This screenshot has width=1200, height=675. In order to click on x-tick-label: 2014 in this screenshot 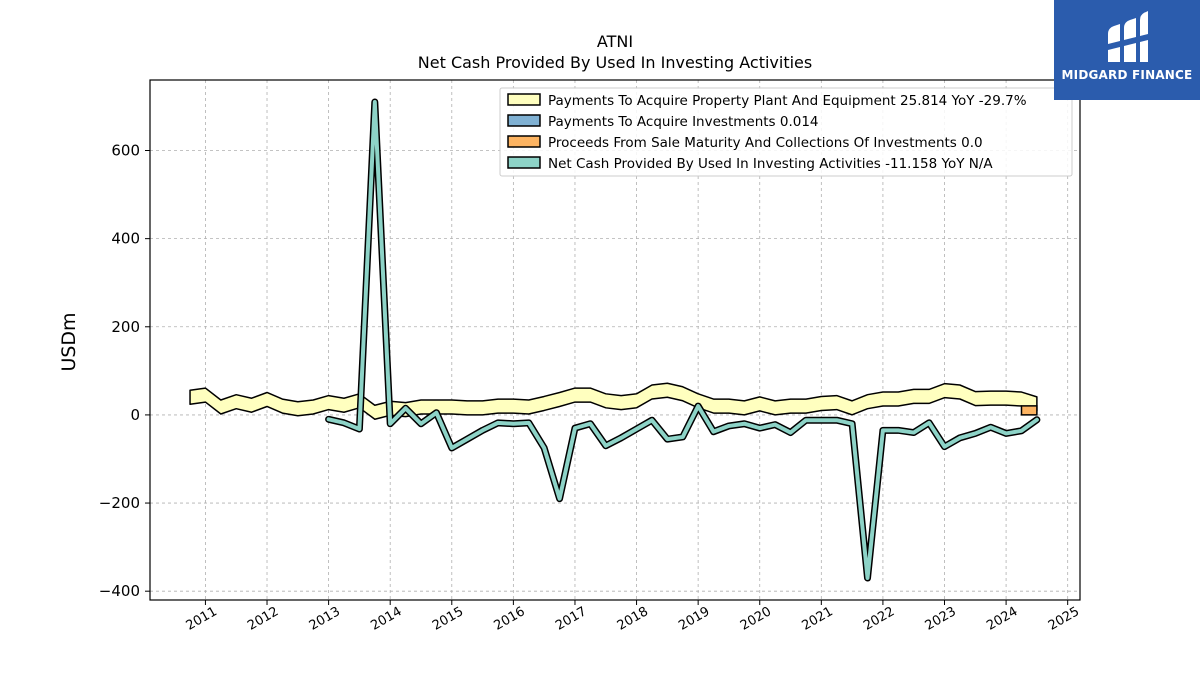, I will do `click(386, 619)`.